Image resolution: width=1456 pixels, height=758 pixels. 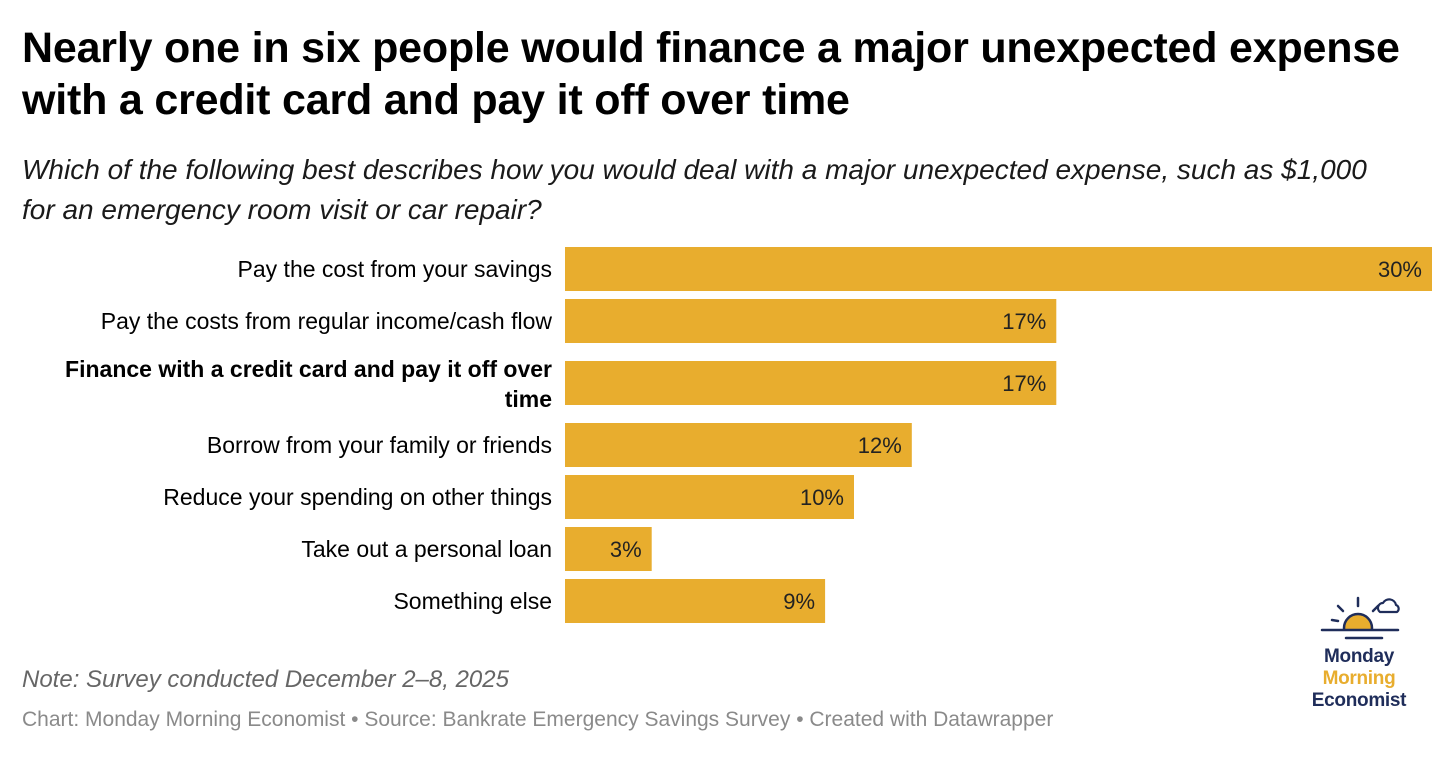 I want to click on logo-line-3: Economist, so click(x=1359, y=700).